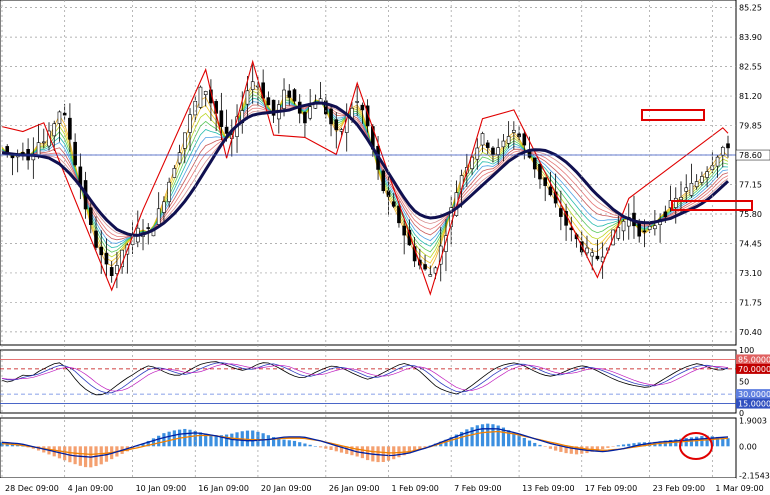 This screenshot has width=770, height=495. Describe the element at coordinates (712, 205) in the screenshot. I see `support-box` at that location.